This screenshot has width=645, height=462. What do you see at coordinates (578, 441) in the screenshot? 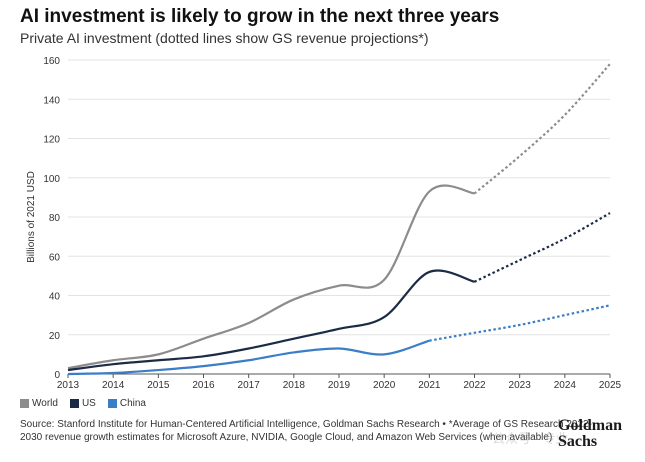
I see `logo-line-2: Sachs` at bounding box center [578, 441].